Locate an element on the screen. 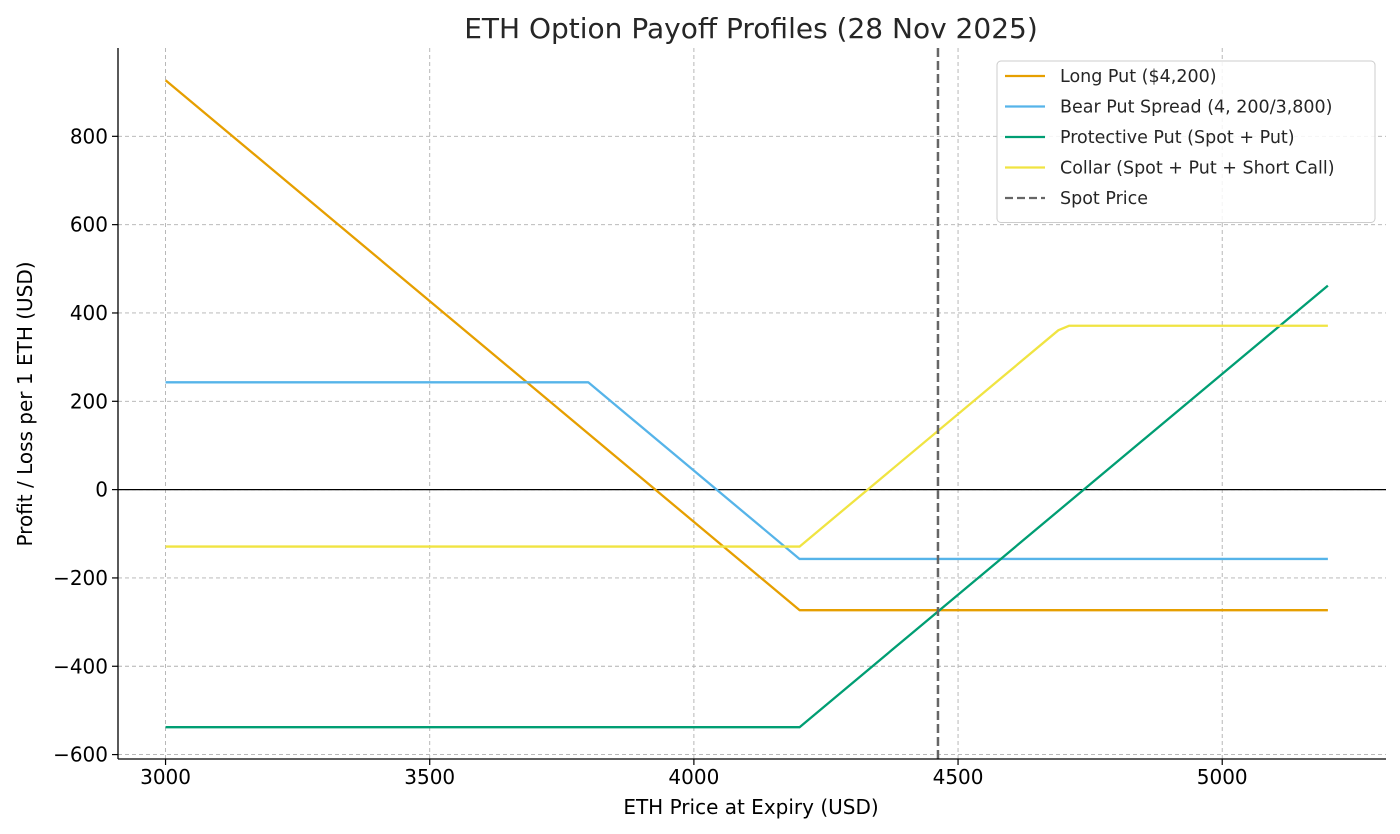 The width and height of the screenshot is (1400, 834). x-axis-title: ETH Price at Expiry (USD) is located at coordinates (750, 807).